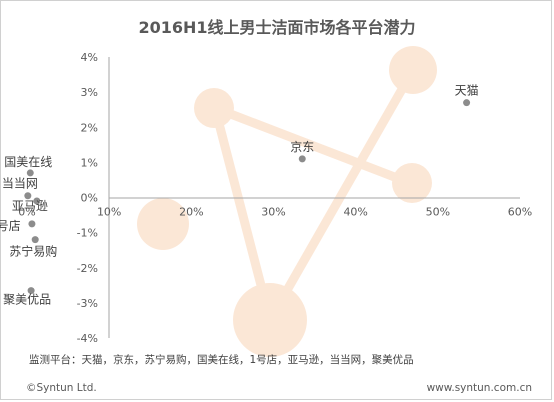 This screenshot has height=402, width=554. I want to click on data-point-label: 国美在线, so click(28, 162).